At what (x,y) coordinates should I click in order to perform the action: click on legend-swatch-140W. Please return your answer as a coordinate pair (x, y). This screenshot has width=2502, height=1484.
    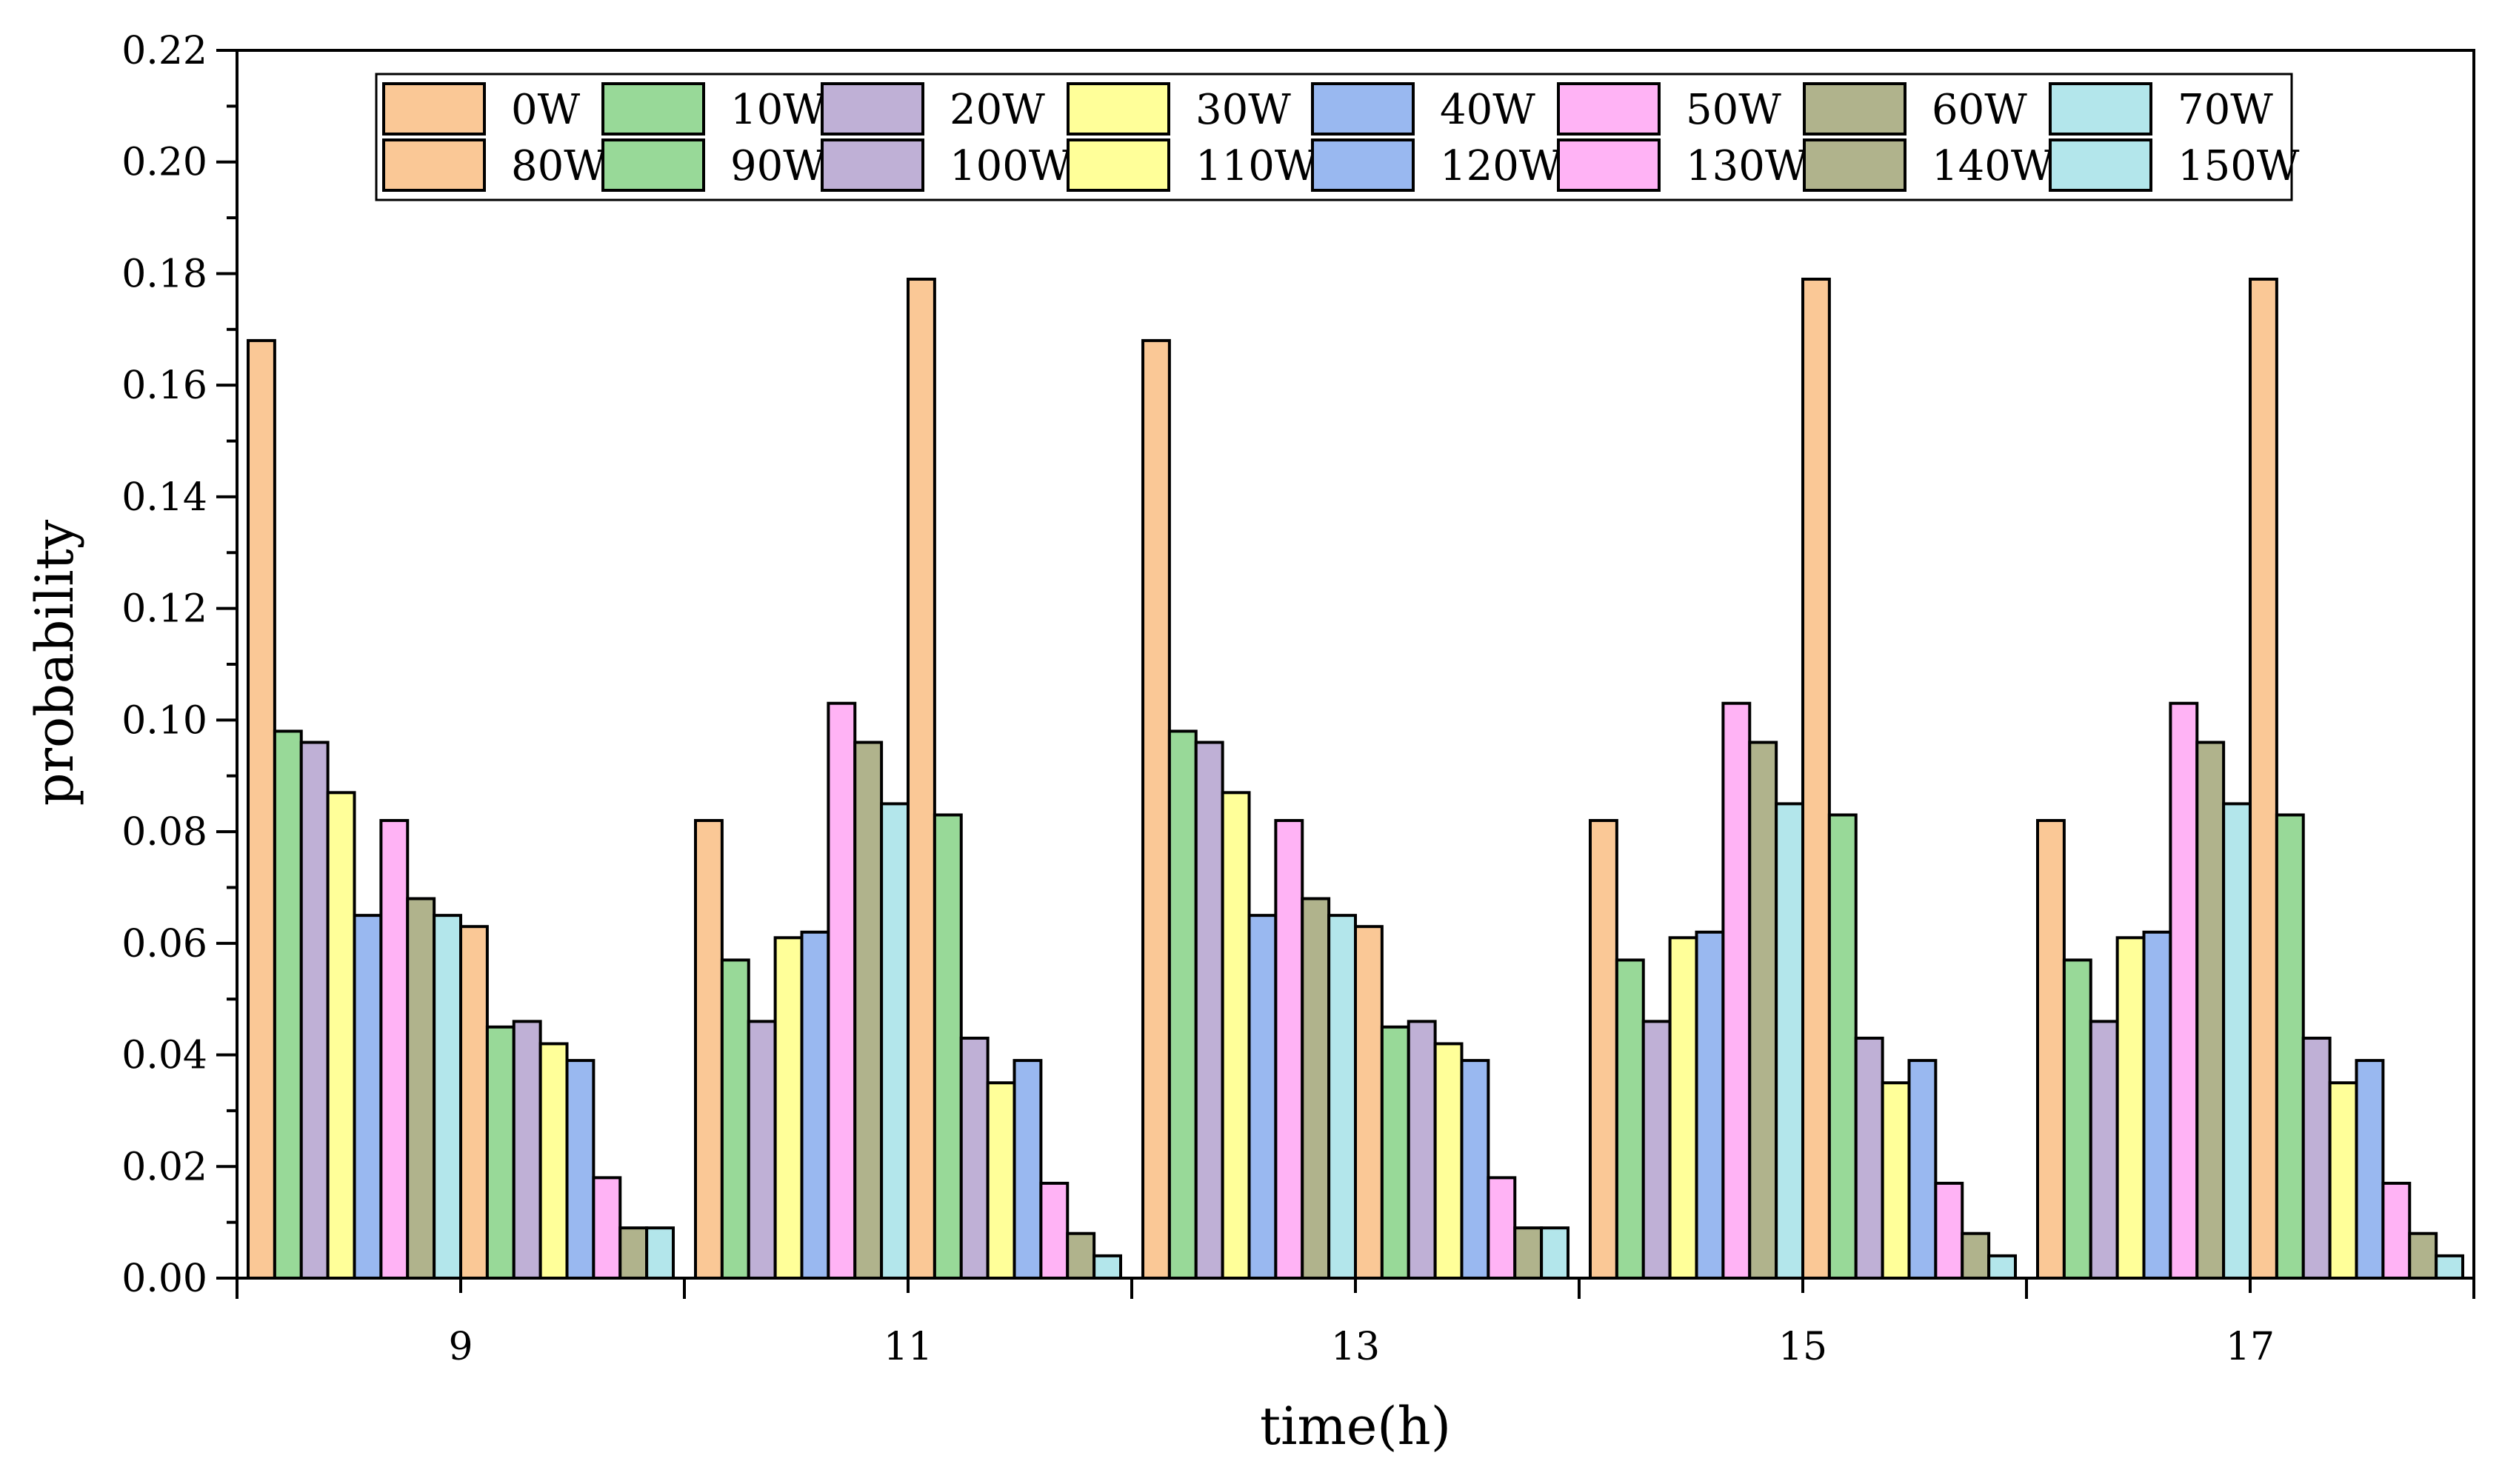
    Looking at the image, I should click on (1854, 165).